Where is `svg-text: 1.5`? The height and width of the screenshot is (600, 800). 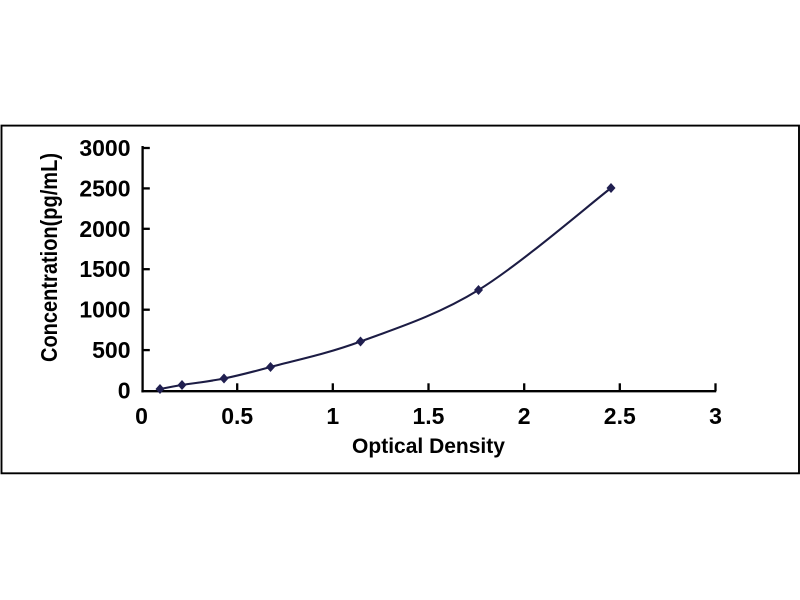
svg-text: 1.5 is located at coordinates (429, 416).